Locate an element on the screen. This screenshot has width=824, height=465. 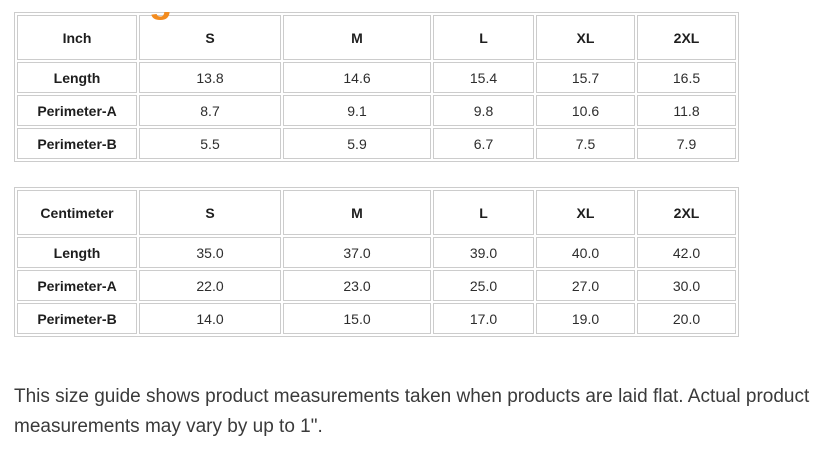
unit-header: Centimeter is located at coordinates (77, 212).